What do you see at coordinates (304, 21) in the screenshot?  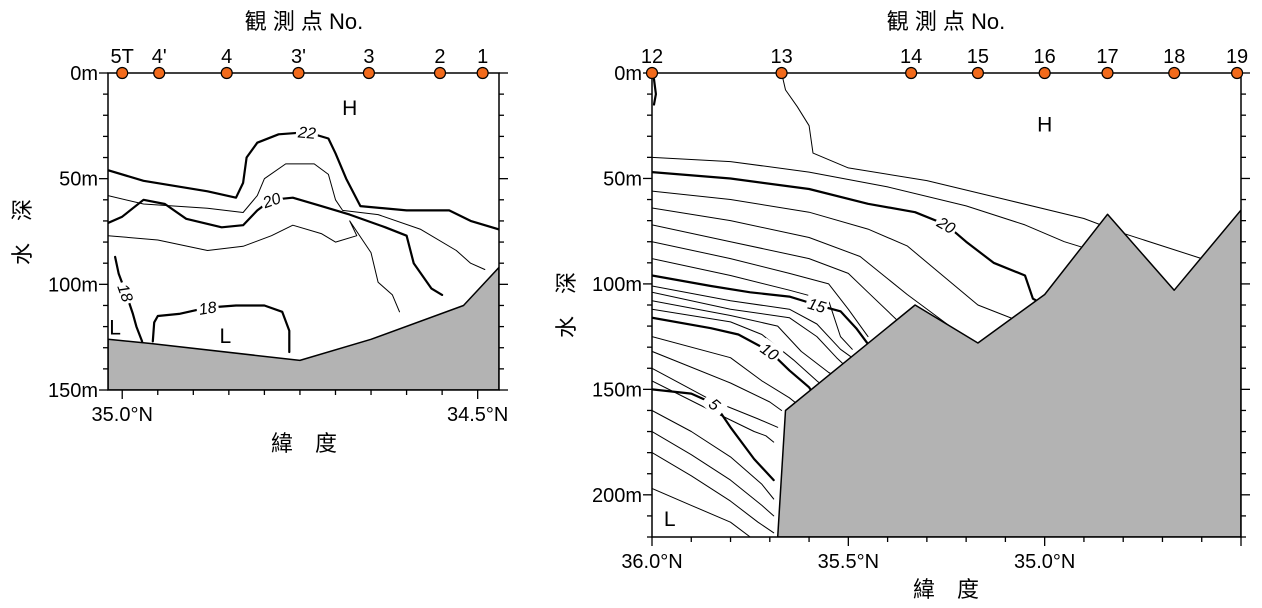 I see `left-top-axis-title: 観 測 点 No.` at bounding box center [304, 21].